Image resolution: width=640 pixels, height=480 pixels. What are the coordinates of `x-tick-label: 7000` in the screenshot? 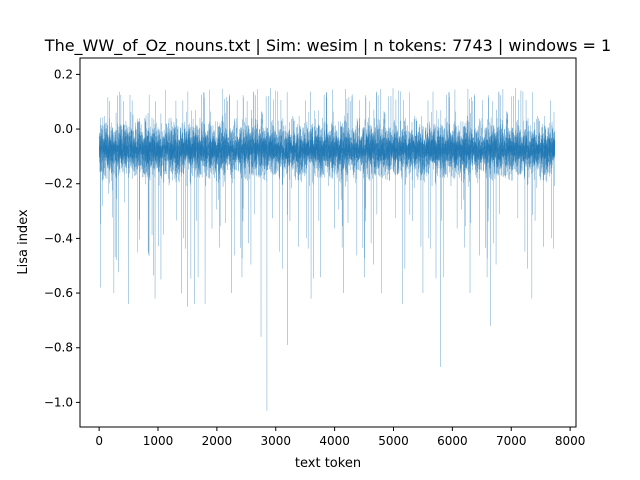 It's located at (511, 441).